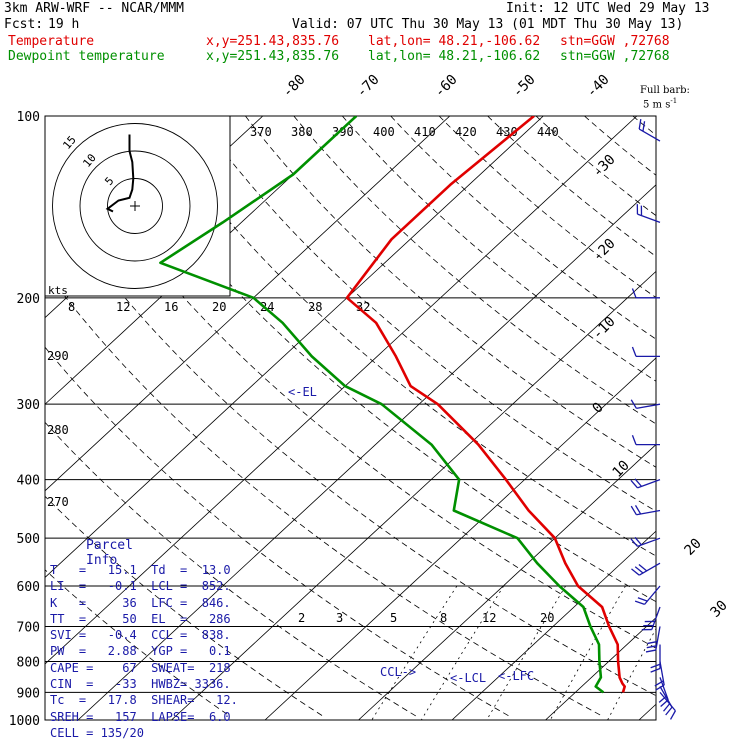  Describe the element at coordinates (621, 469) in the screenshot. I see `isotherm-tick-label: 10` at that location.